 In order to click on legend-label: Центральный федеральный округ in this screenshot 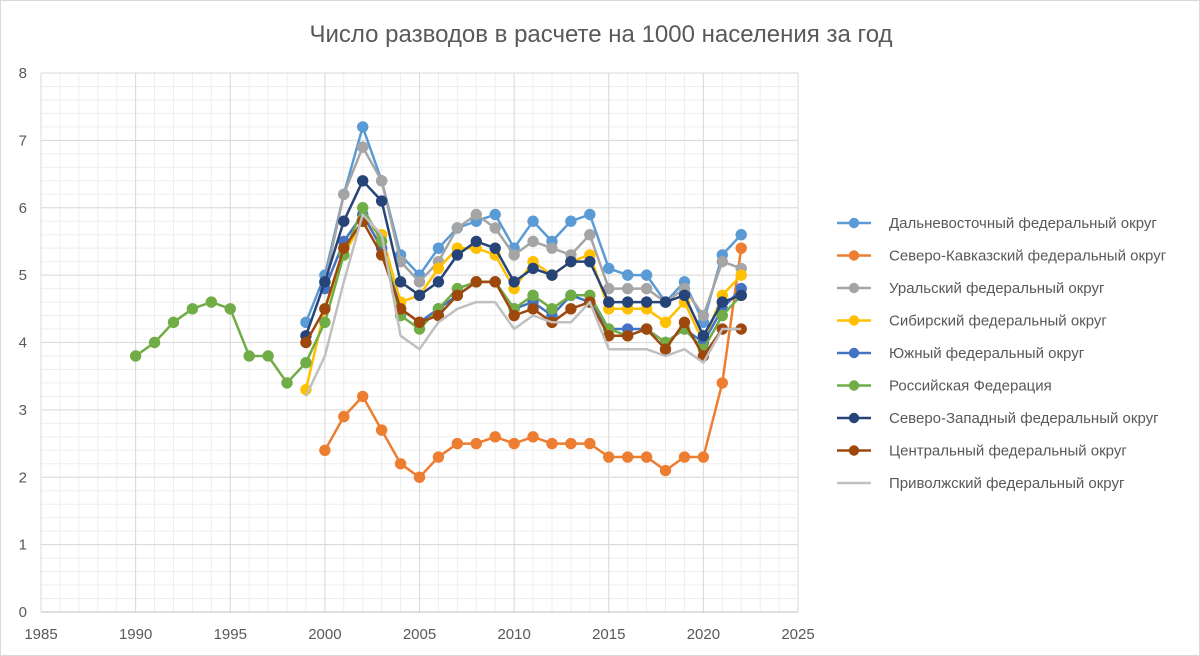, I will do `click(1008, 451)`.